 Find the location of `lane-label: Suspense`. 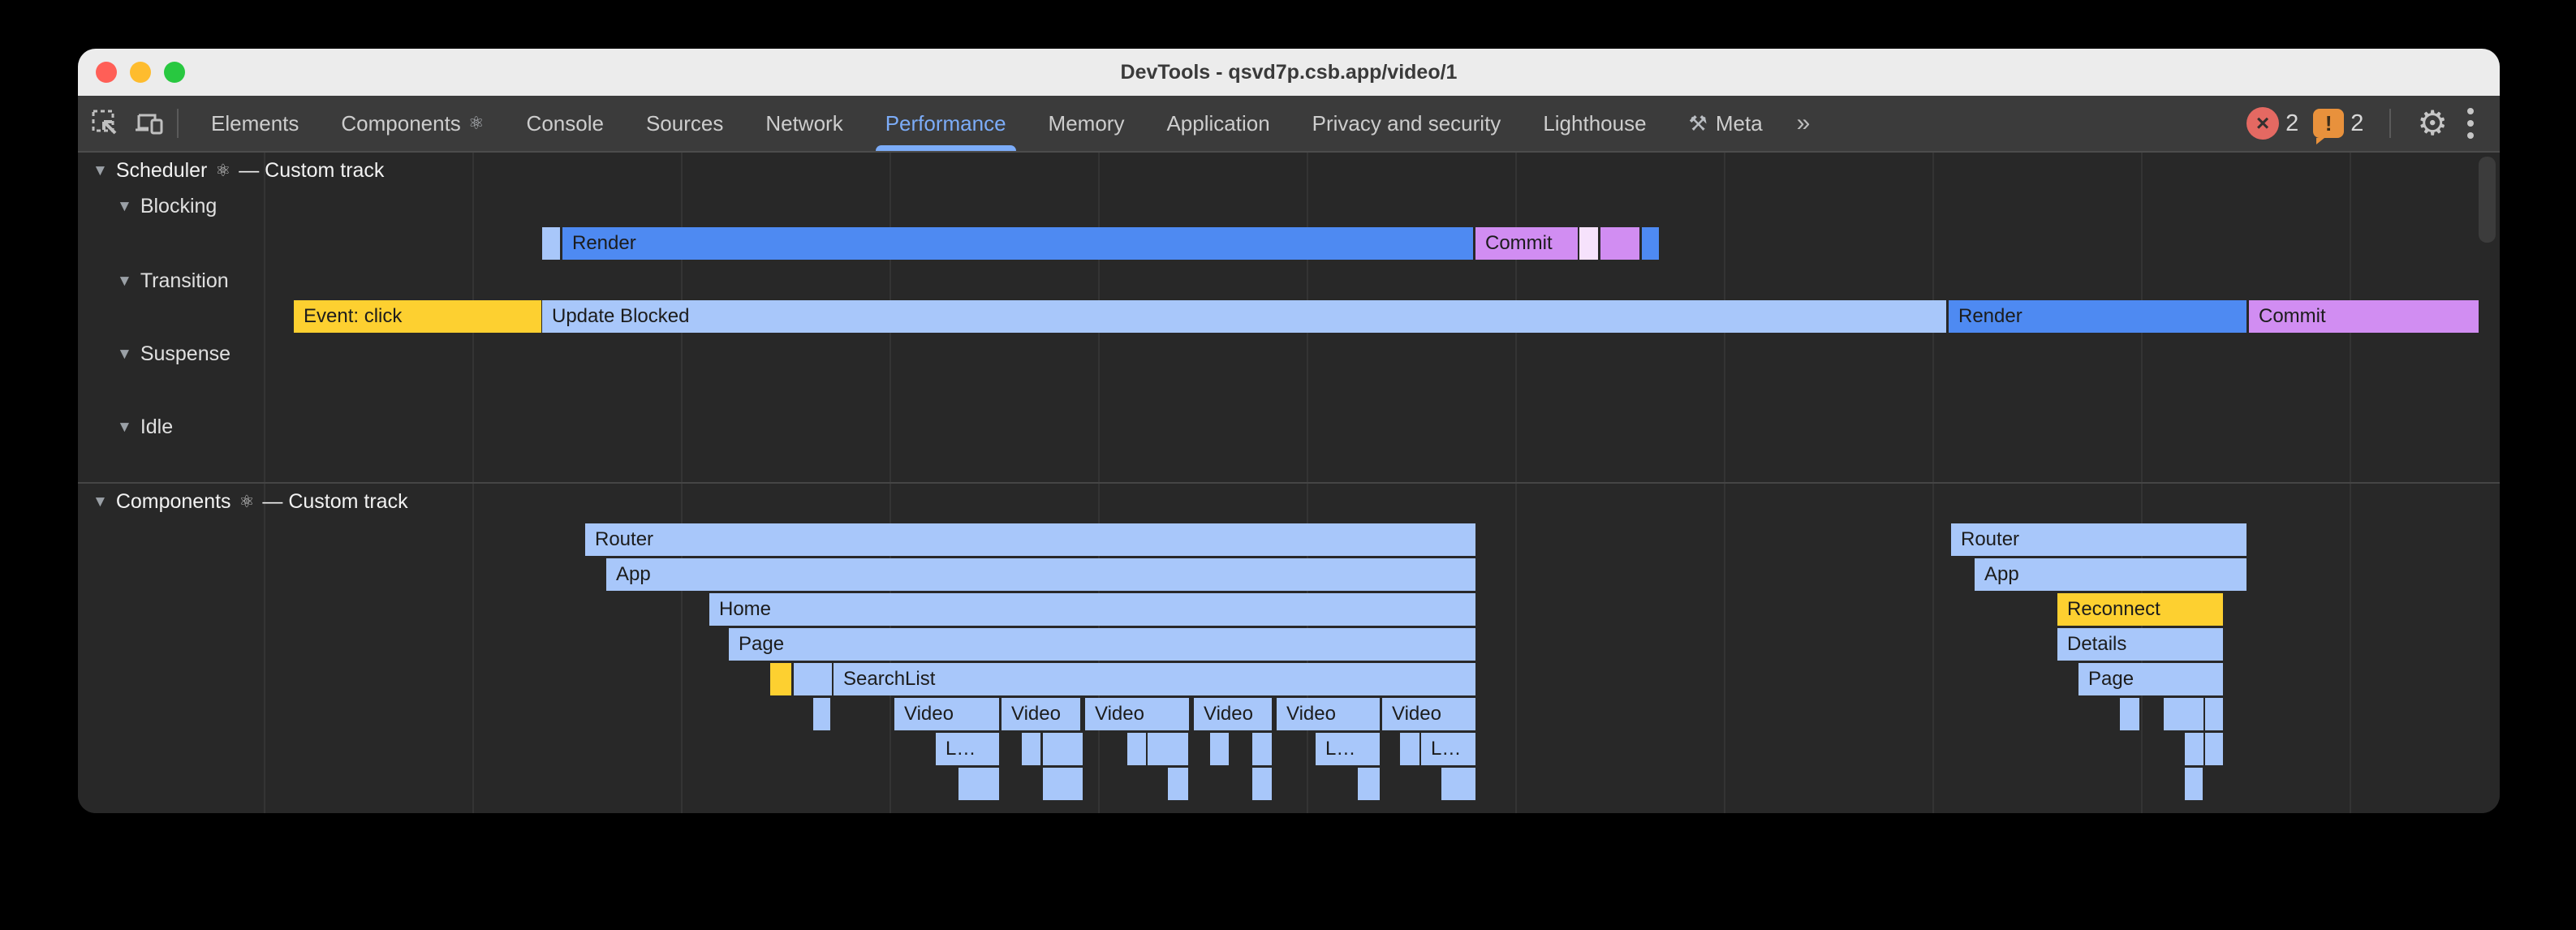

lane-label: Suspense is located at coordinates (185, 353).